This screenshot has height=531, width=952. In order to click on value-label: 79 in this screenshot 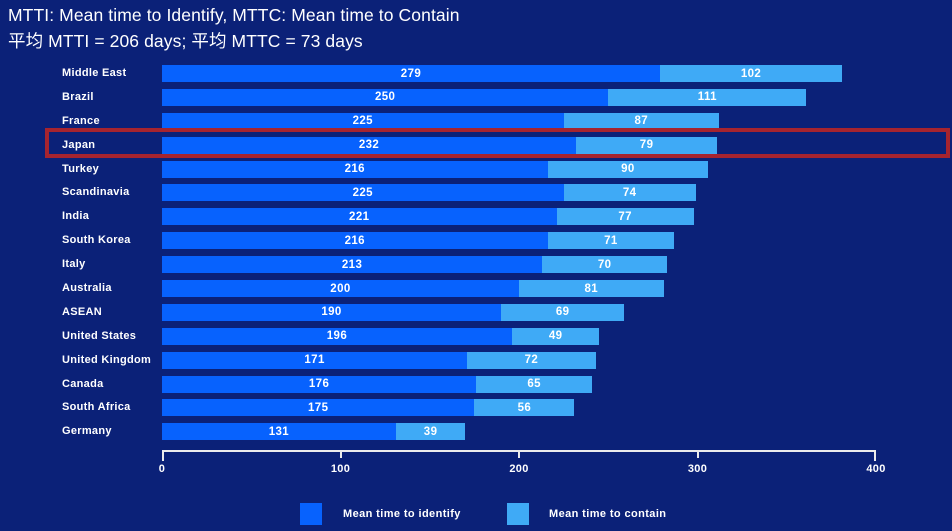, I will do `click(646, 145)`.